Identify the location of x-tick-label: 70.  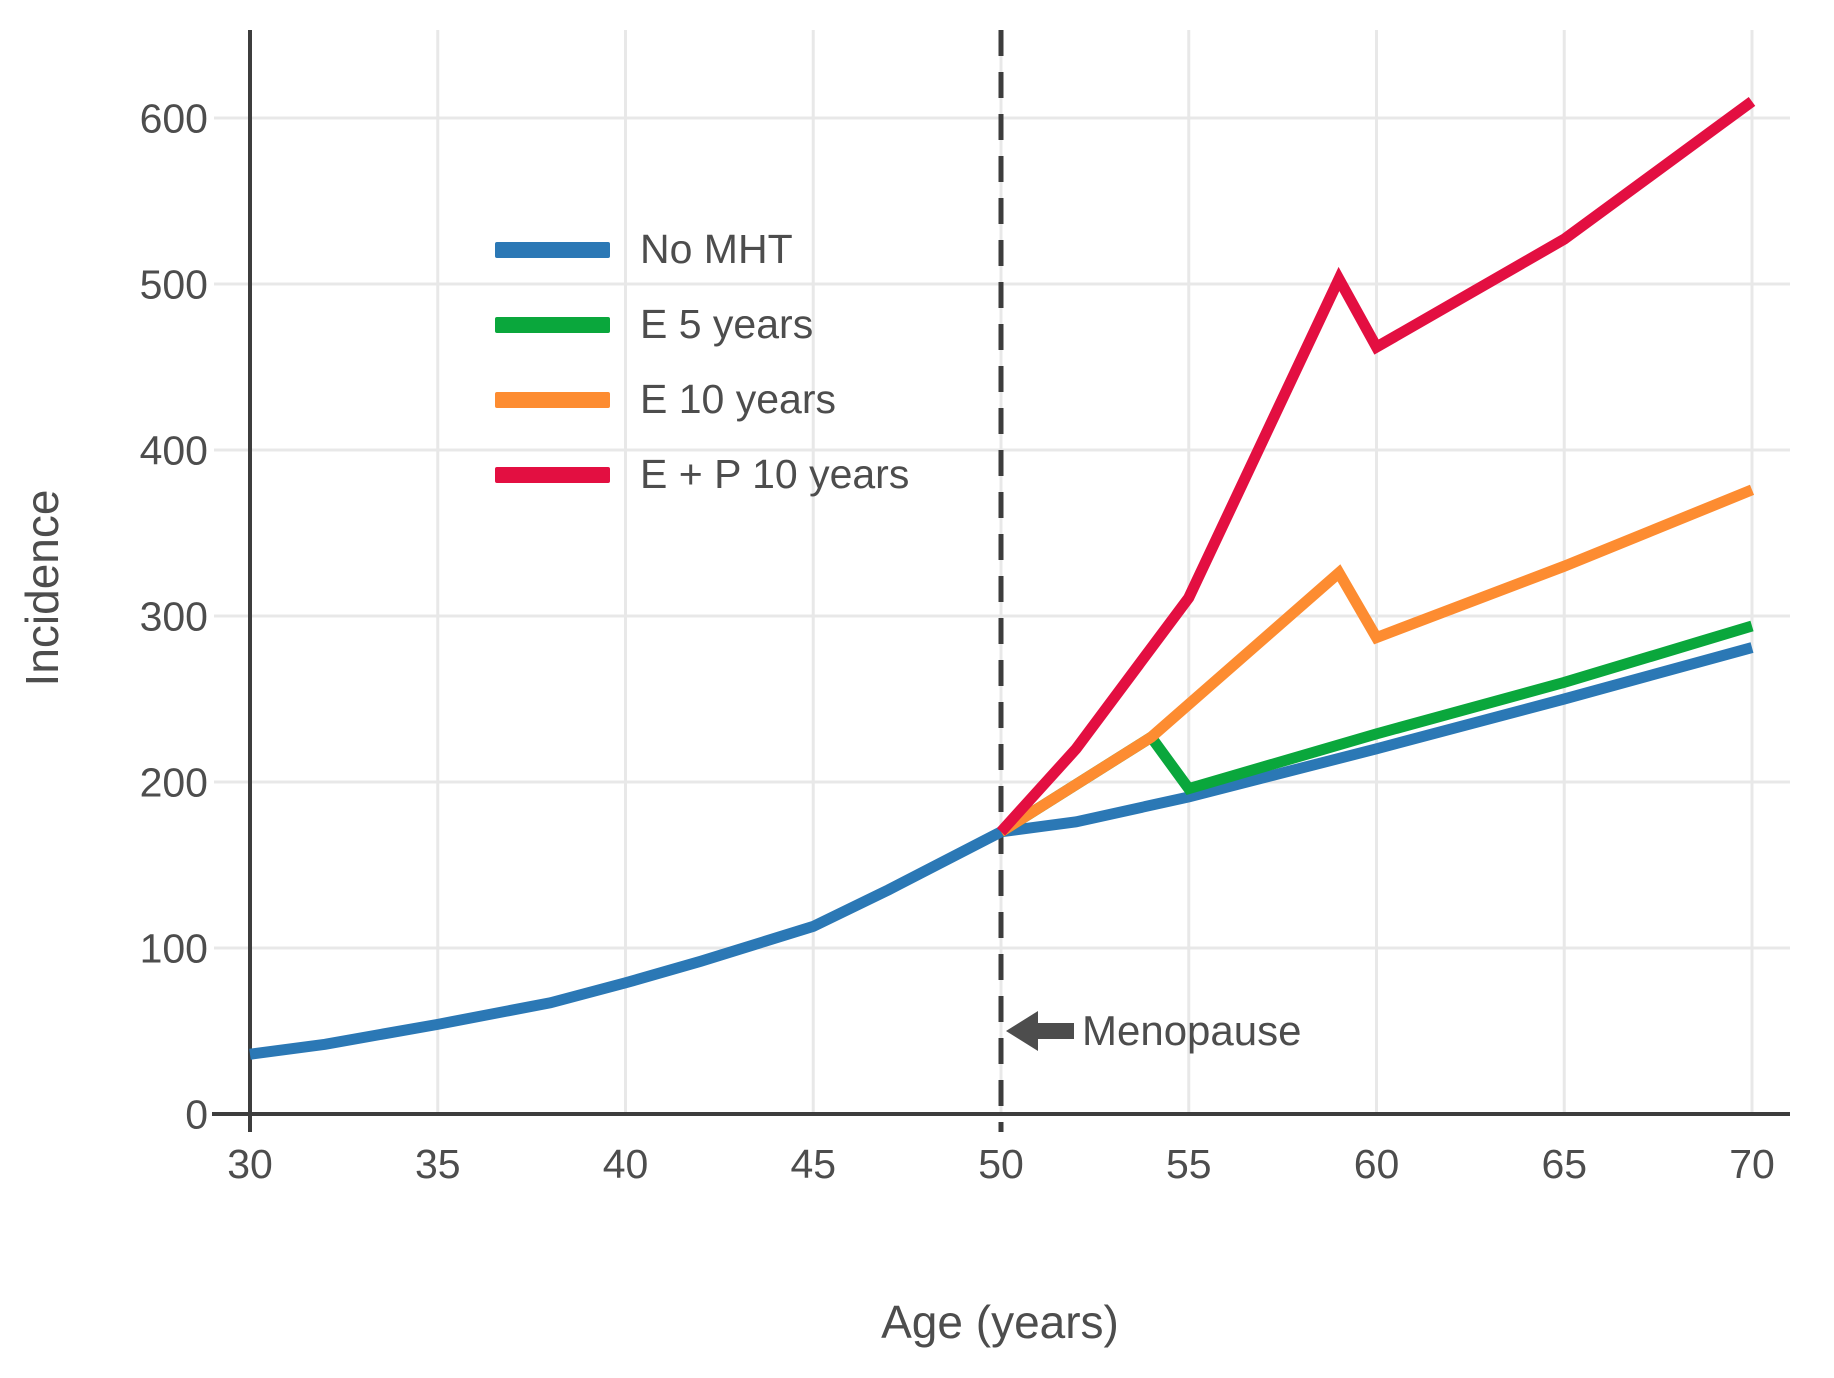
(1752, 1164).